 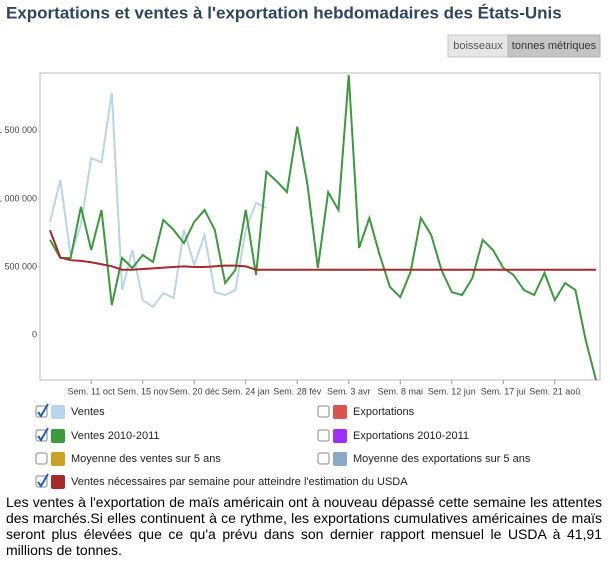 I want to click on x-tick-label: Sem. 3 avr, so click(x=349, y=391).